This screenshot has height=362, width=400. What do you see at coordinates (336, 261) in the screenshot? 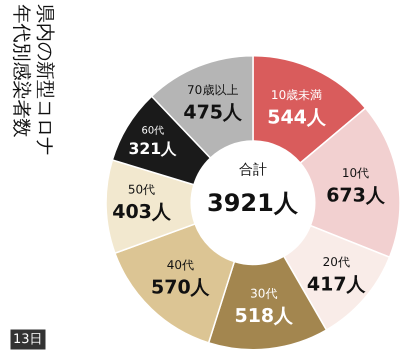
I see `slice-label: 20代` at bounding box center [336, 261].